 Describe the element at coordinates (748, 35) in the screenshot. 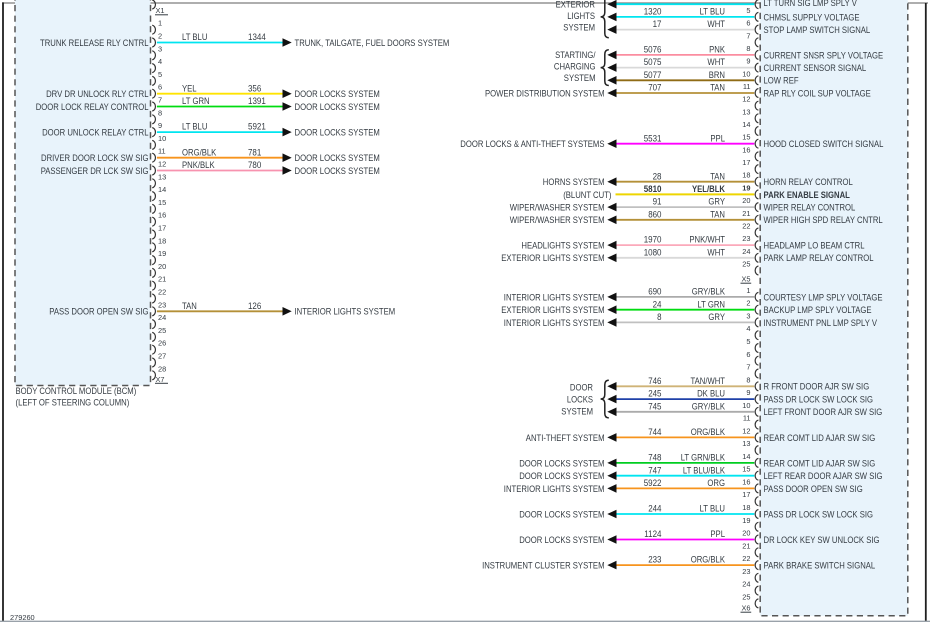

I see `svg-text: 7` at that location.